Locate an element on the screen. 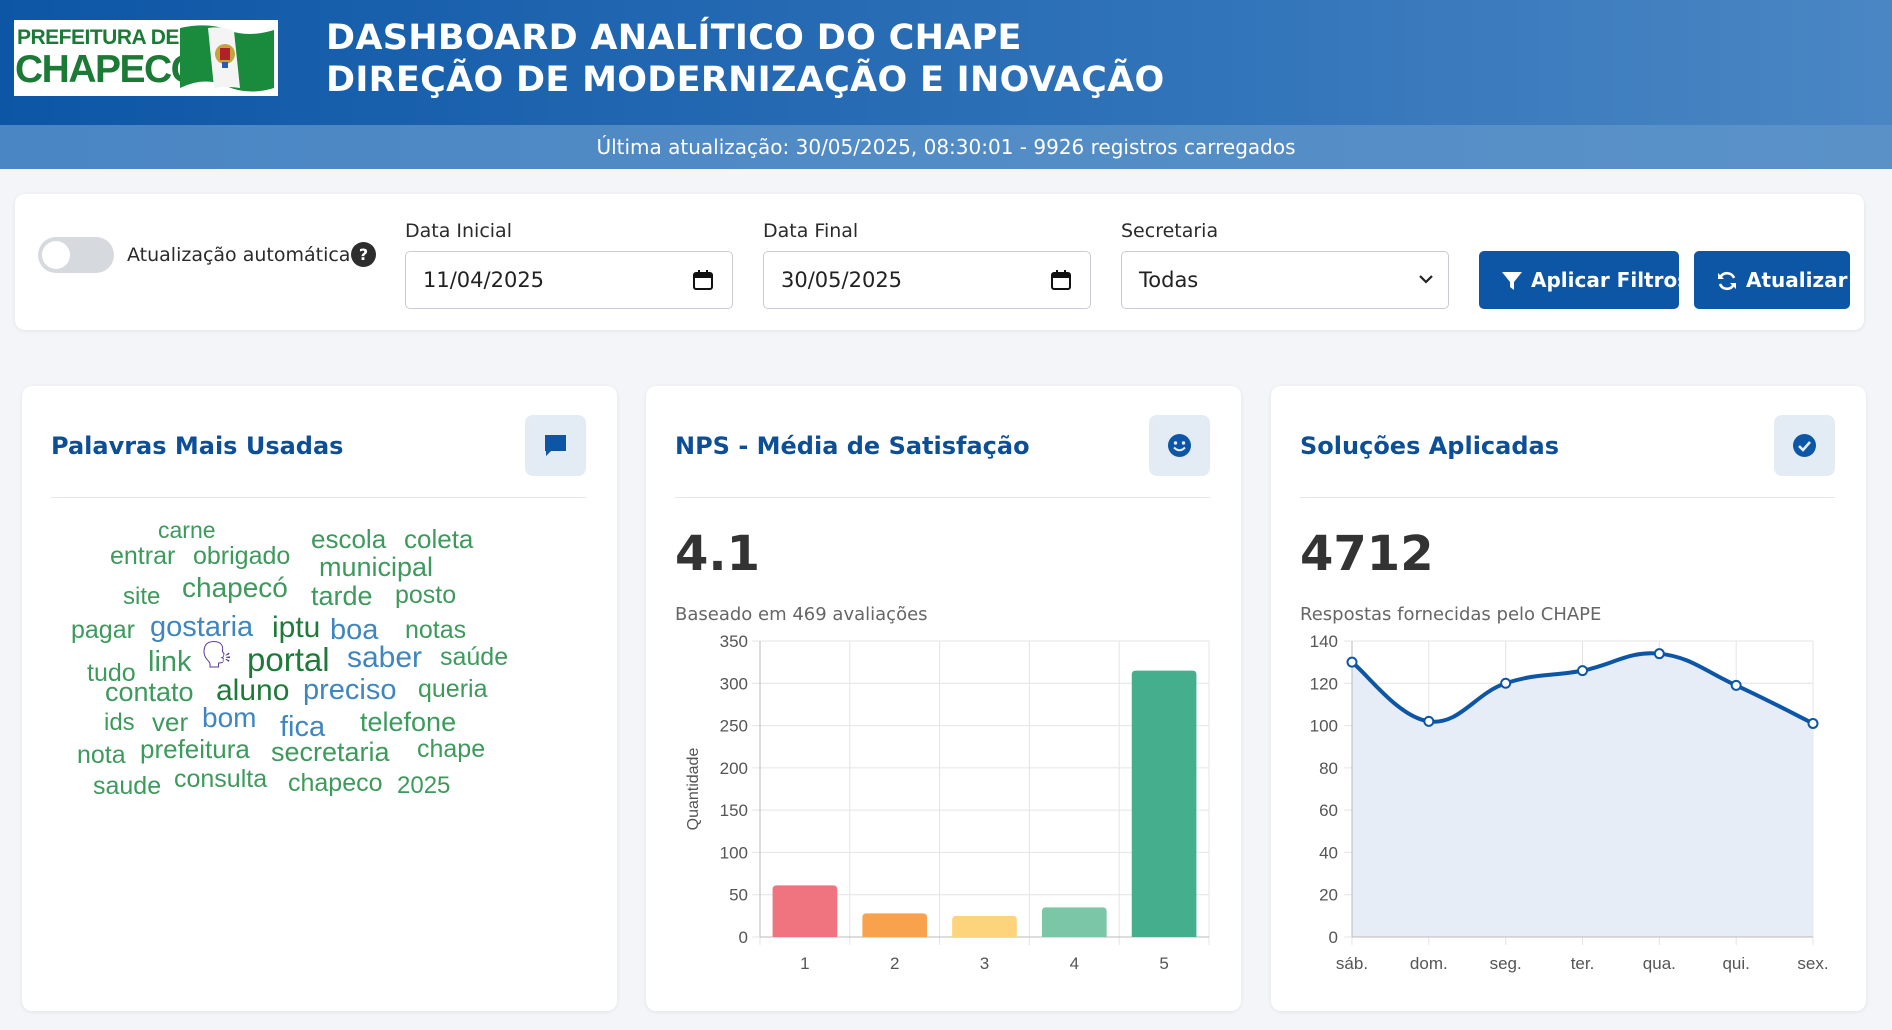 The image size is (1892, 1030). word-cloud-word: aluno is located at coordinates (253, 690).